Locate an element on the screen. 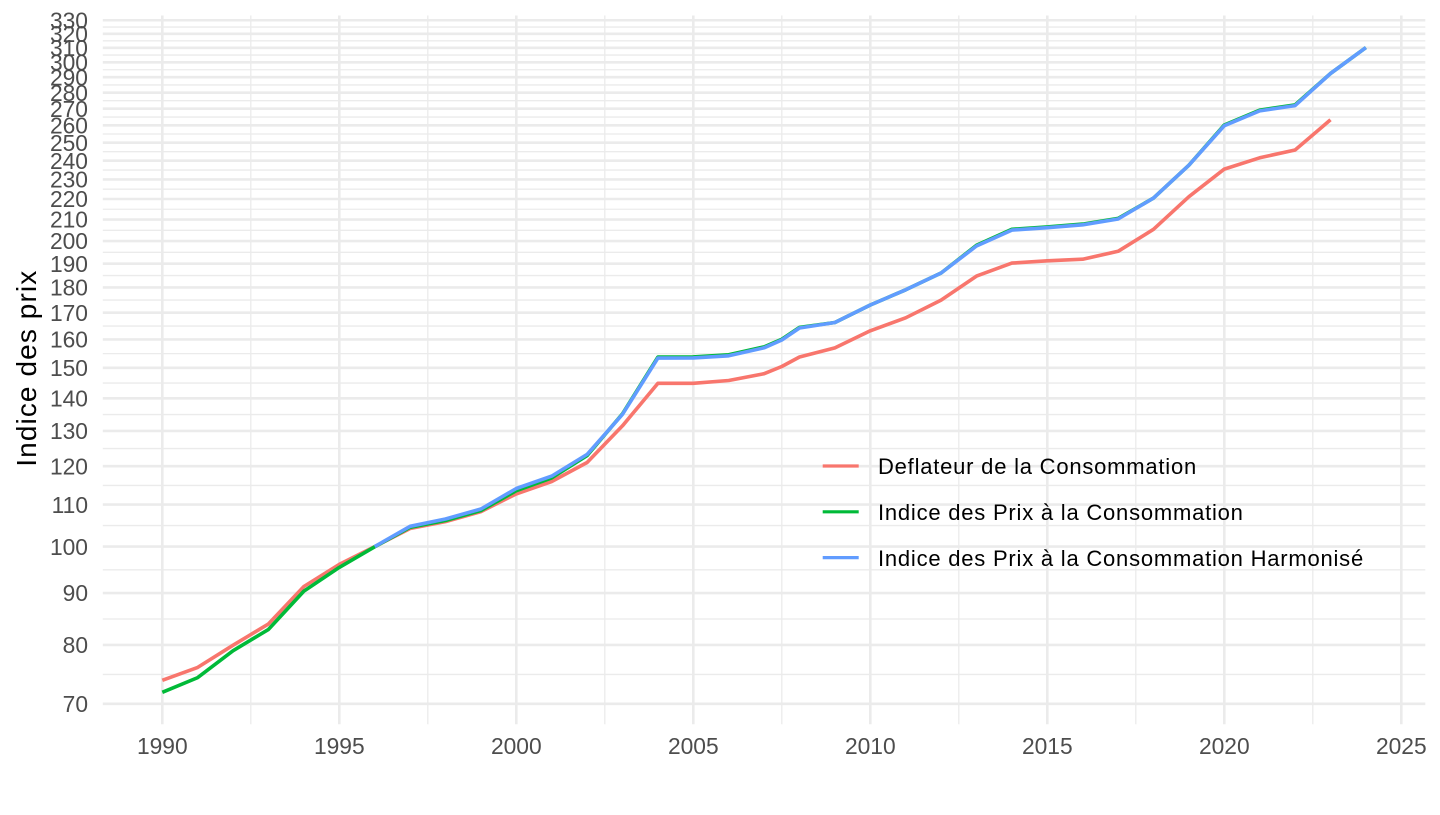 The image size is (1440, 815). svg-text: 80 is located at coordinates (75, 645).